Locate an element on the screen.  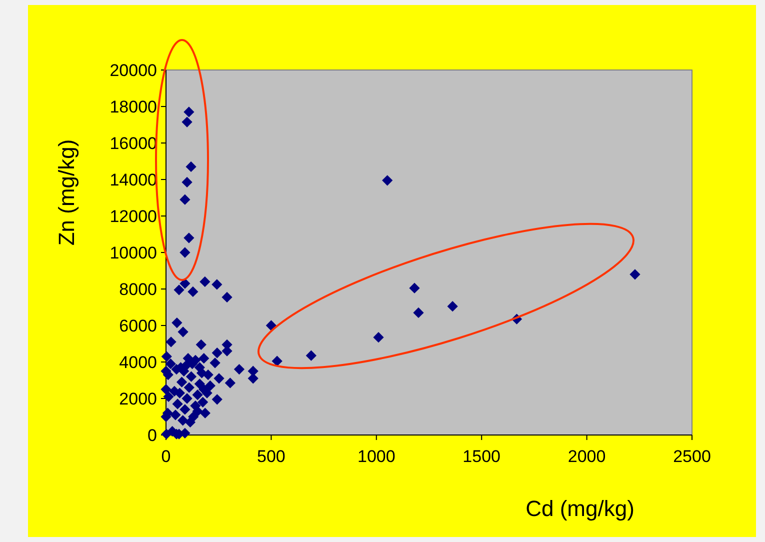
x-tick-label: 0 is located at coordinates (166, 456).